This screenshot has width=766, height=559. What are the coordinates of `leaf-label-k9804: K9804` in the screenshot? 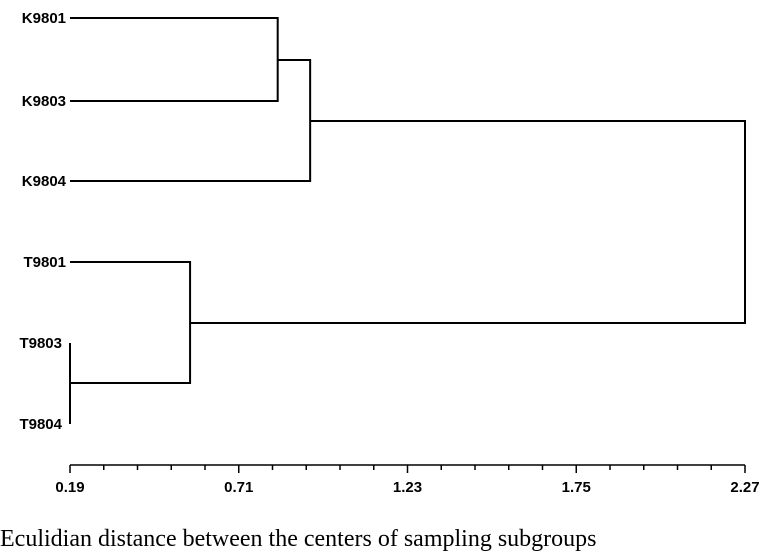 It's located at (44, 181).